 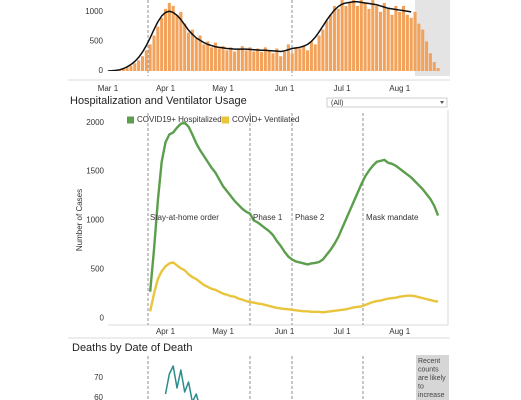 I want to click on y-tick-label: 2000, so click(x=95, y=122).